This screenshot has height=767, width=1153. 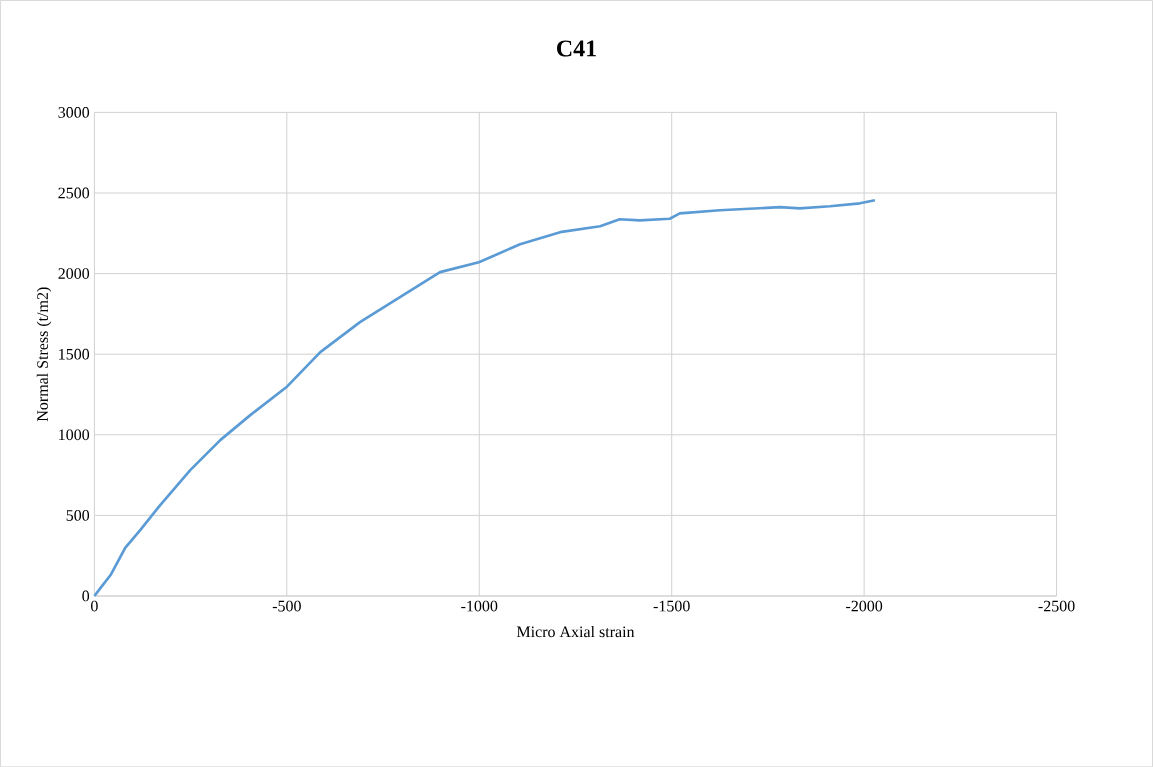 What do you see at coordinates (576, 48) in the screenshot?
I see `chart-title: C41` at bounding box center [576, 48].